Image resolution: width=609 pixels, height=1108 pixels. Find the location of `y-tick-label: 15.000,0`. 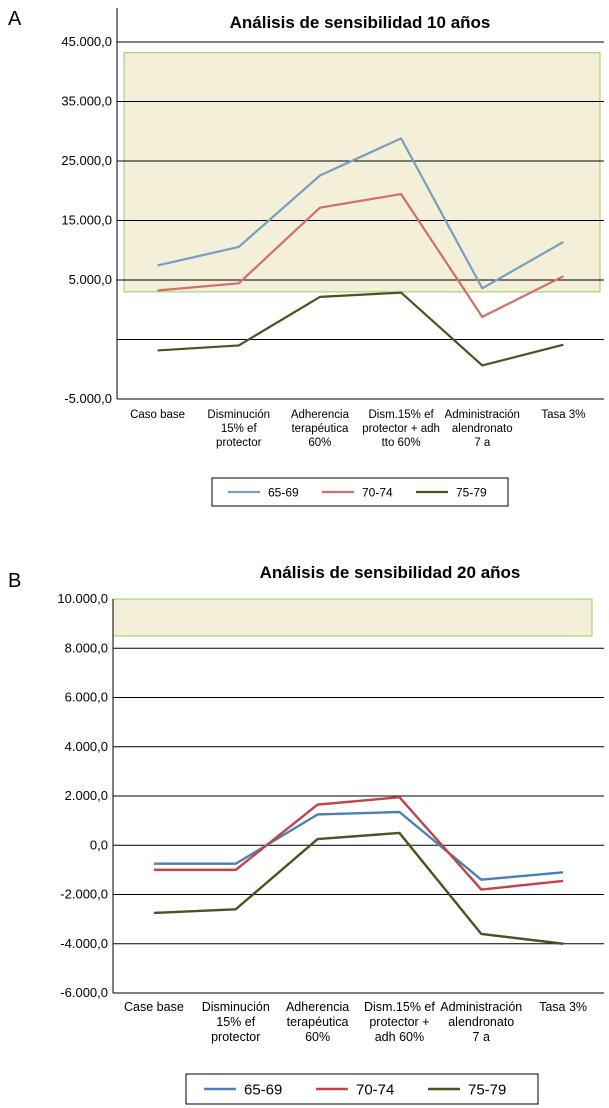

y-tick-label: 15.000,0 is located at coordinates (86, 220).